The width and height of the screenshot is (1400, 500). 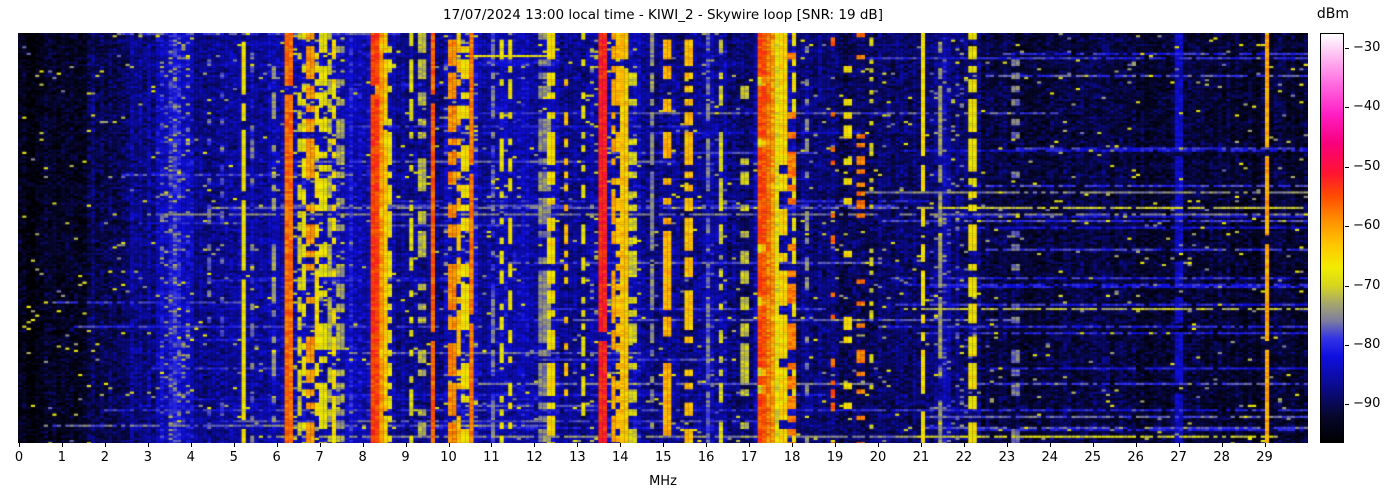 What do you see at coordinates (663, 481) in the screenshot?
I see `x-axis-label: MHz` at bounding box center [663, 481].